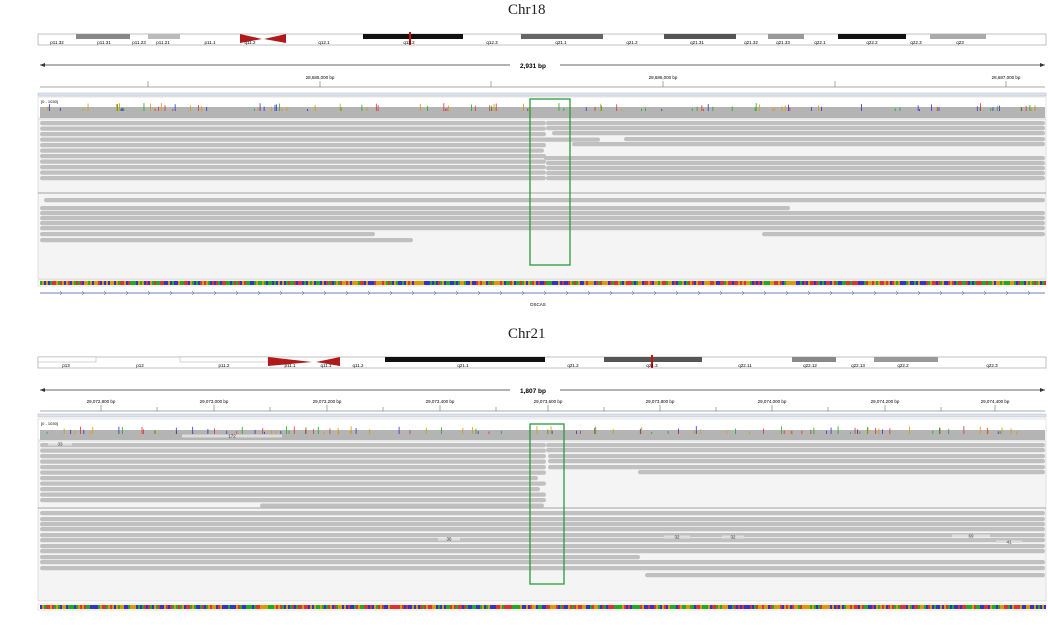 The height and width of the screenshot is (640, 1048). I want to click on band-label: q22.3, so click(992, 365).